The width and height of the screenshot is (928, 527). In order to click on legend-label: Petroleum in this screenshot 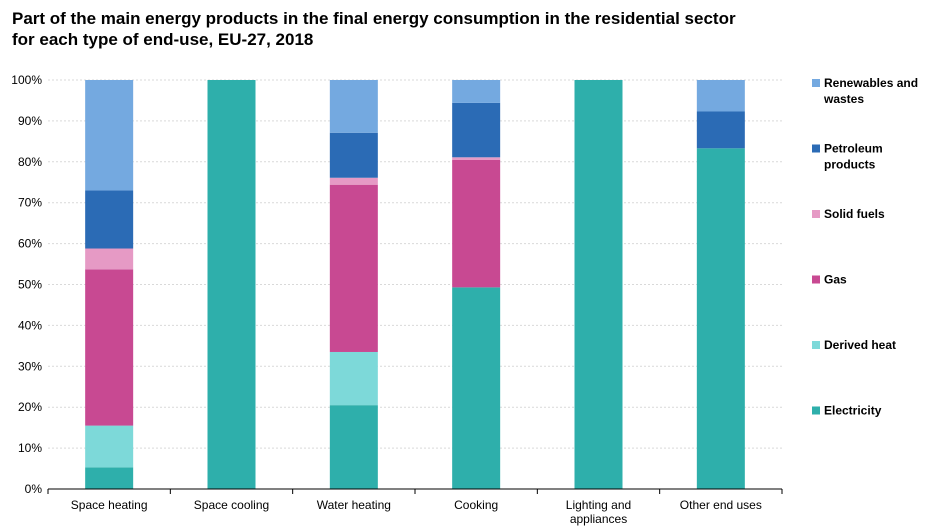, I will do `click(853, 149)`.